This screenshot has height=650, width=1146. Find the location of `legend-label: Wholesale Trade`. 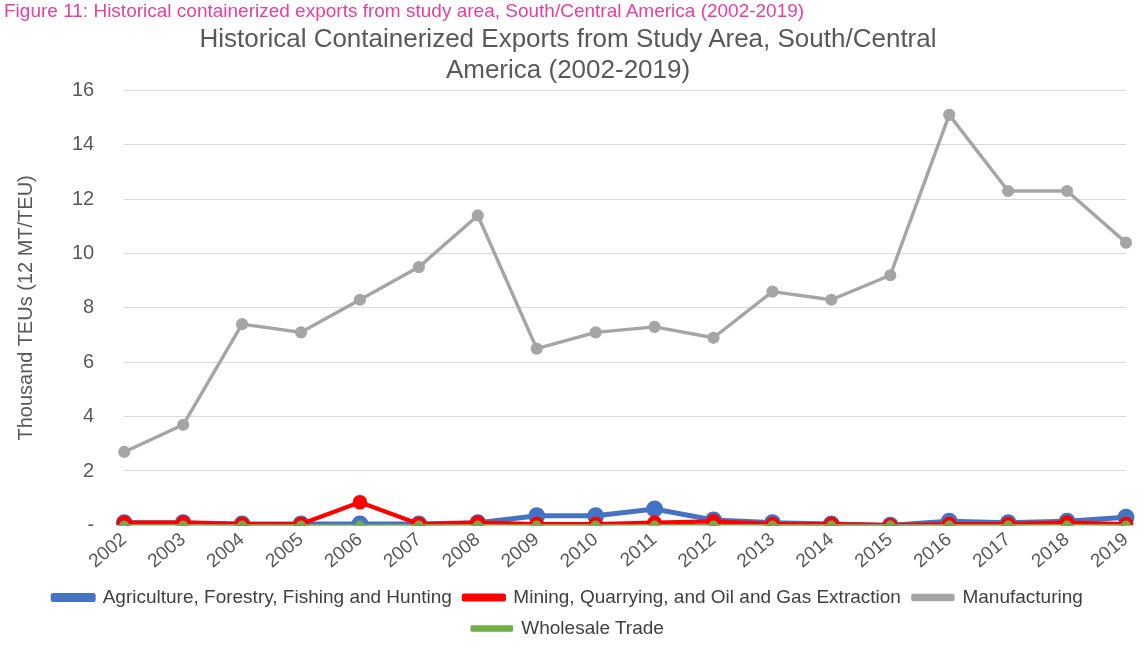

legend-label: Wholesale Trade is located at coordinates (592, 627).